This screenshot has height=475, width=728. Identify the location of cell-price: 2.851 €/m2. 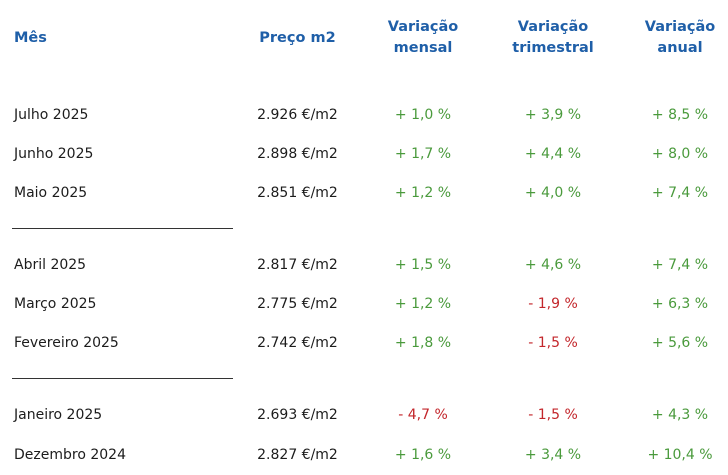
(297, 193).